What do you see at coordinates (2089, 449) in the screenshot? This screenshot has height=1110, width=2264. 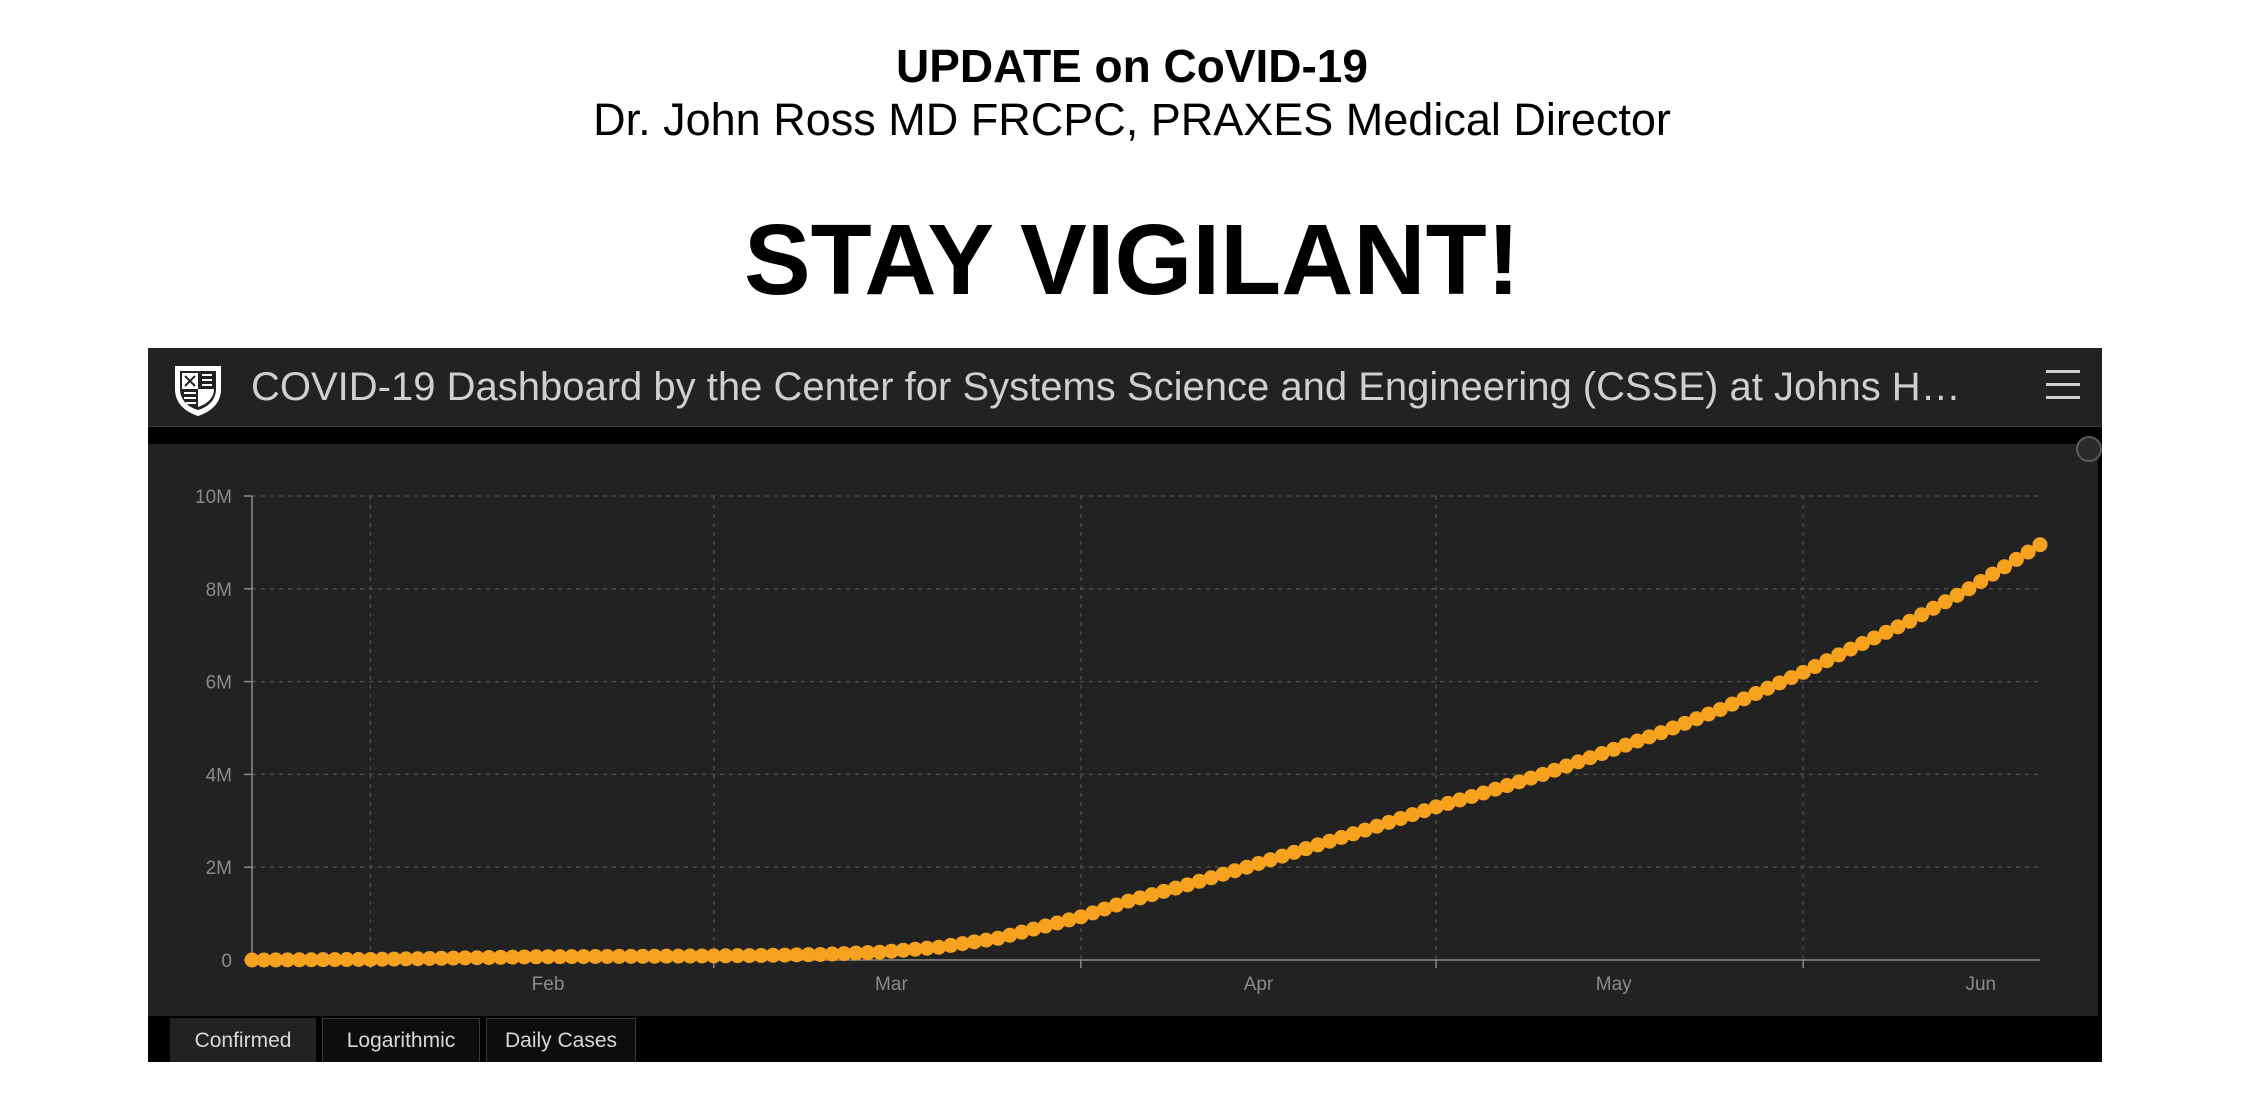 I see `expand-icon` at bounding box center [2089, 449].